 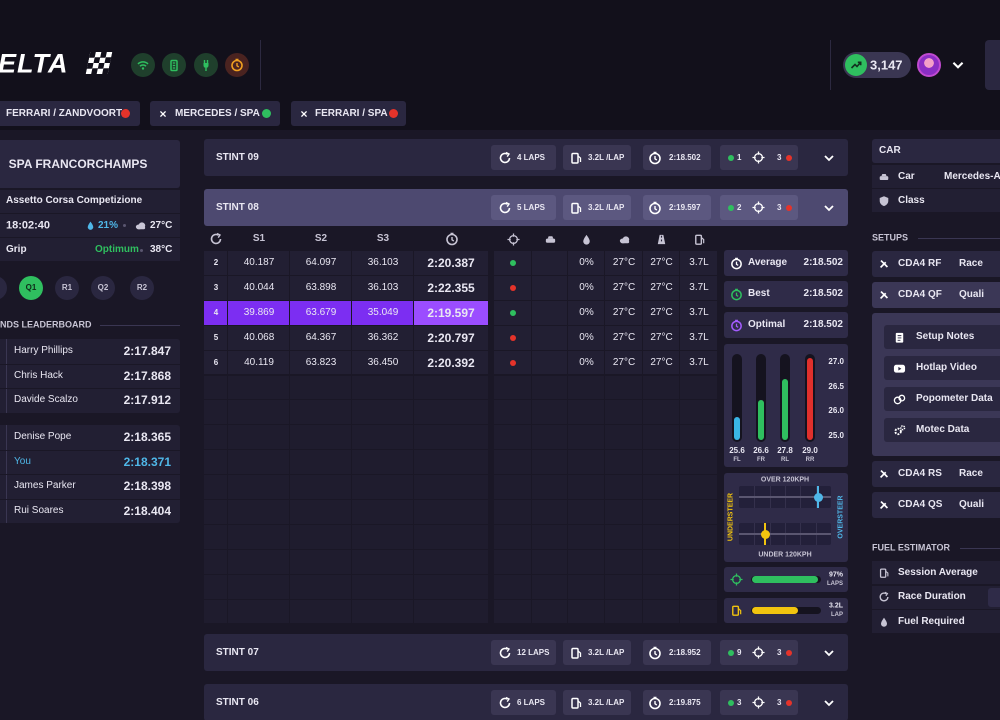 I want to click on header-icon, so click(x=661, y=239).